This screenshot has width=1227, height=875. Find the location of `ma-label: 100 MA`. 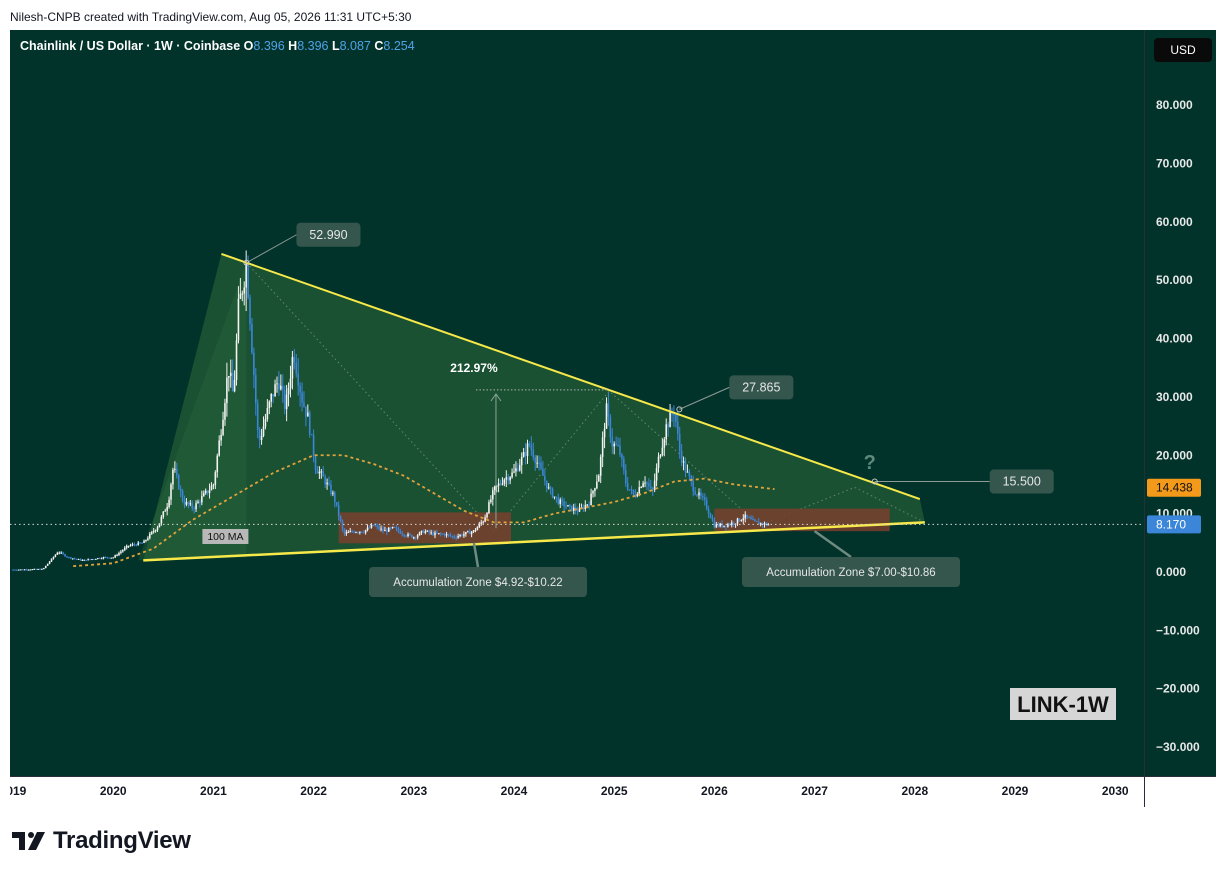

ma-label: 100 MA is located at coordinates (225, 536).